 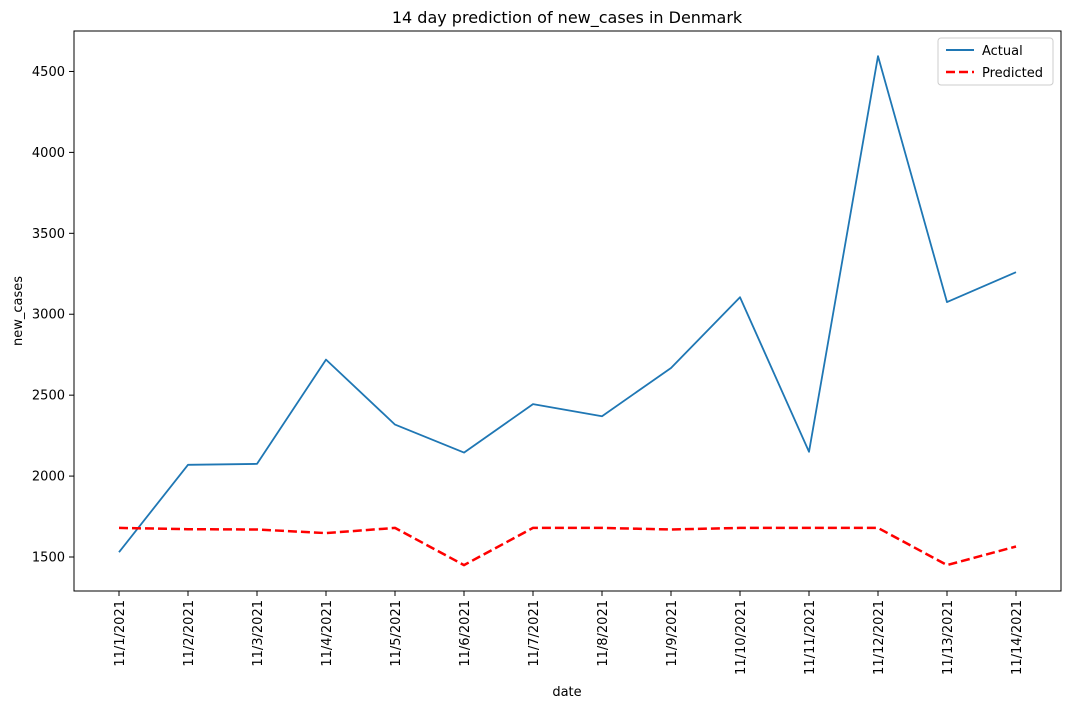 What do you see at coordinates (327, 633) in the screenshot?
I see `x-tick-label: 11/4/2021` at bounding box center [327, 633].